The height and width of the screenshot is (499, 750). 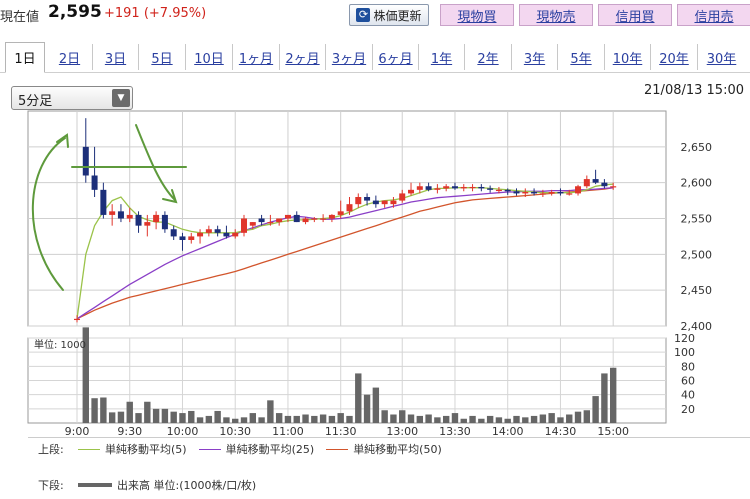 What do you see at coordinates (132, 449) in the screenshot?
I see `legend-ma5: 単純移動平均(5)` at bounding box center [132, 449].